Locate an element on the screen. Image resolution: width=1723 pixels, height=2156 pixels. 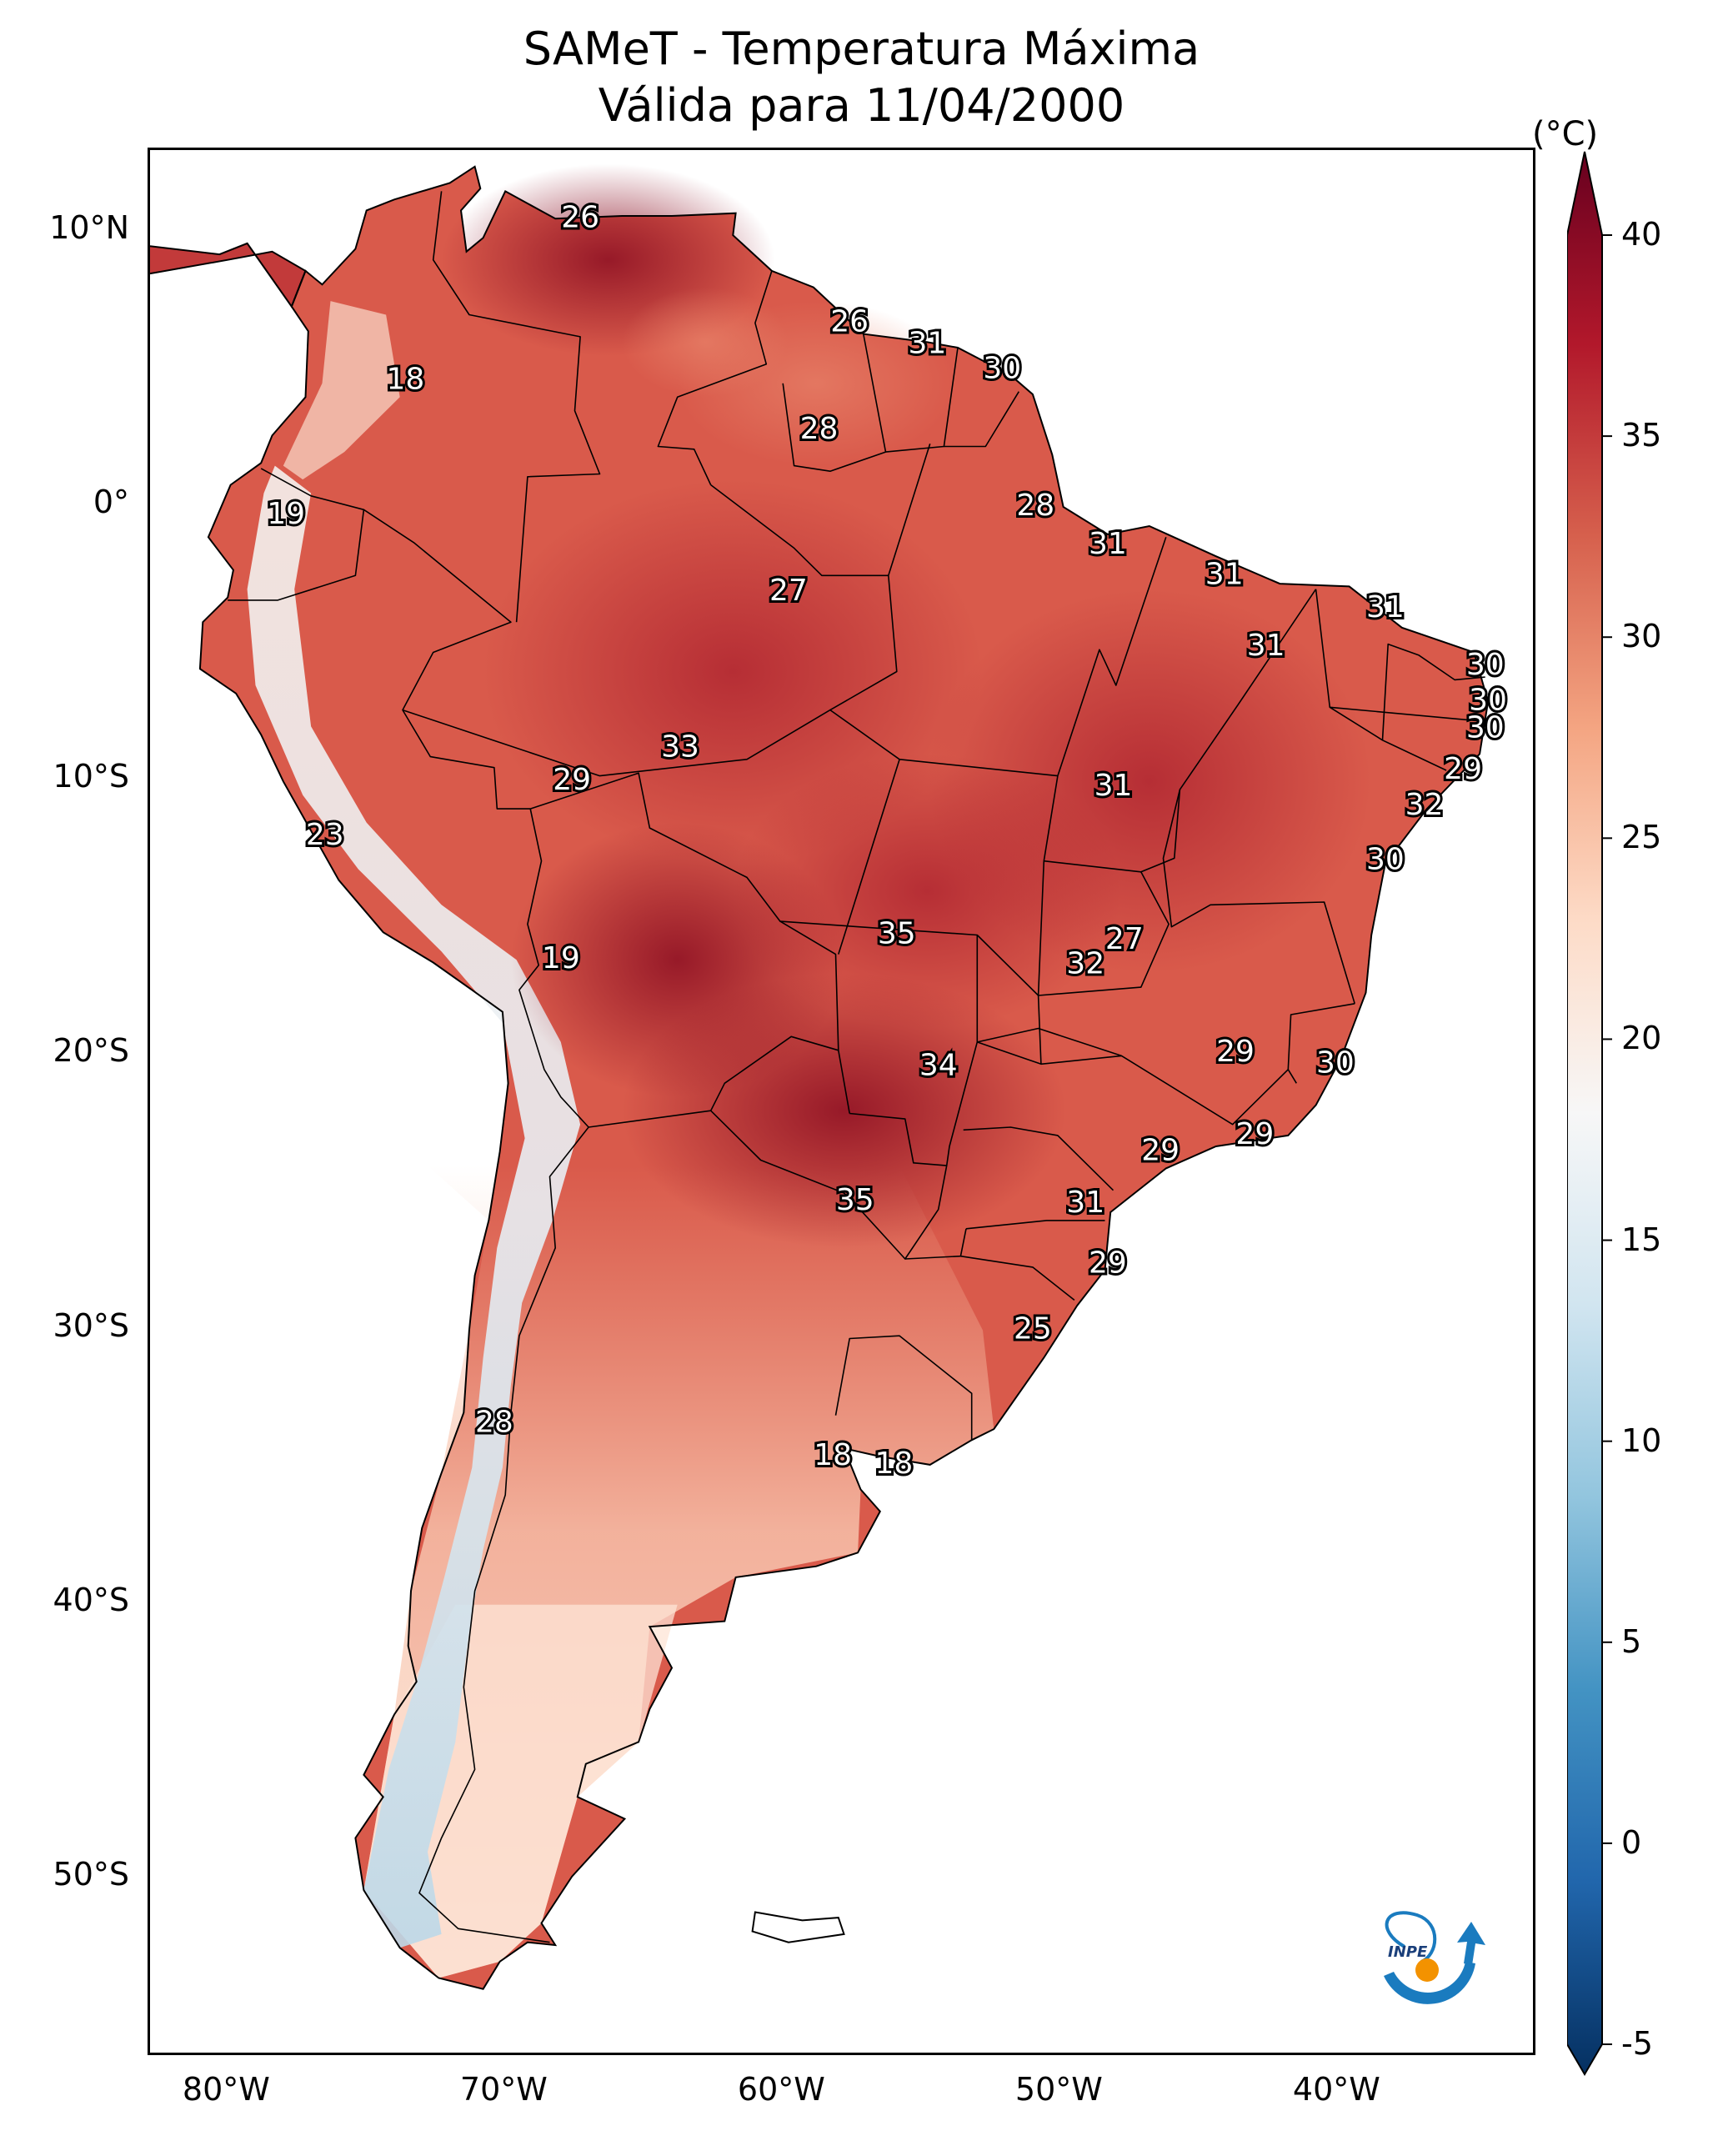
latitude-tick-label: 50°S is located at coordinates (91, 1874).